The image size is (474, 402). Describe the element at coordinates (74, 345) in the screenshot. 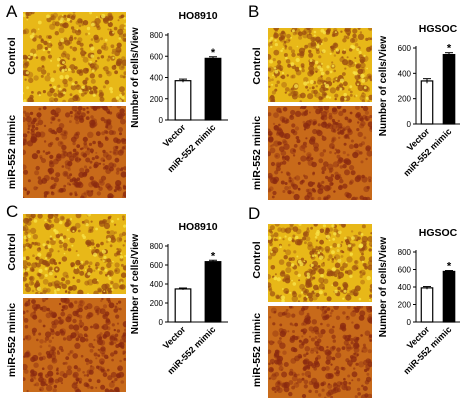

I see `micro-image-mimic-c` at that location.